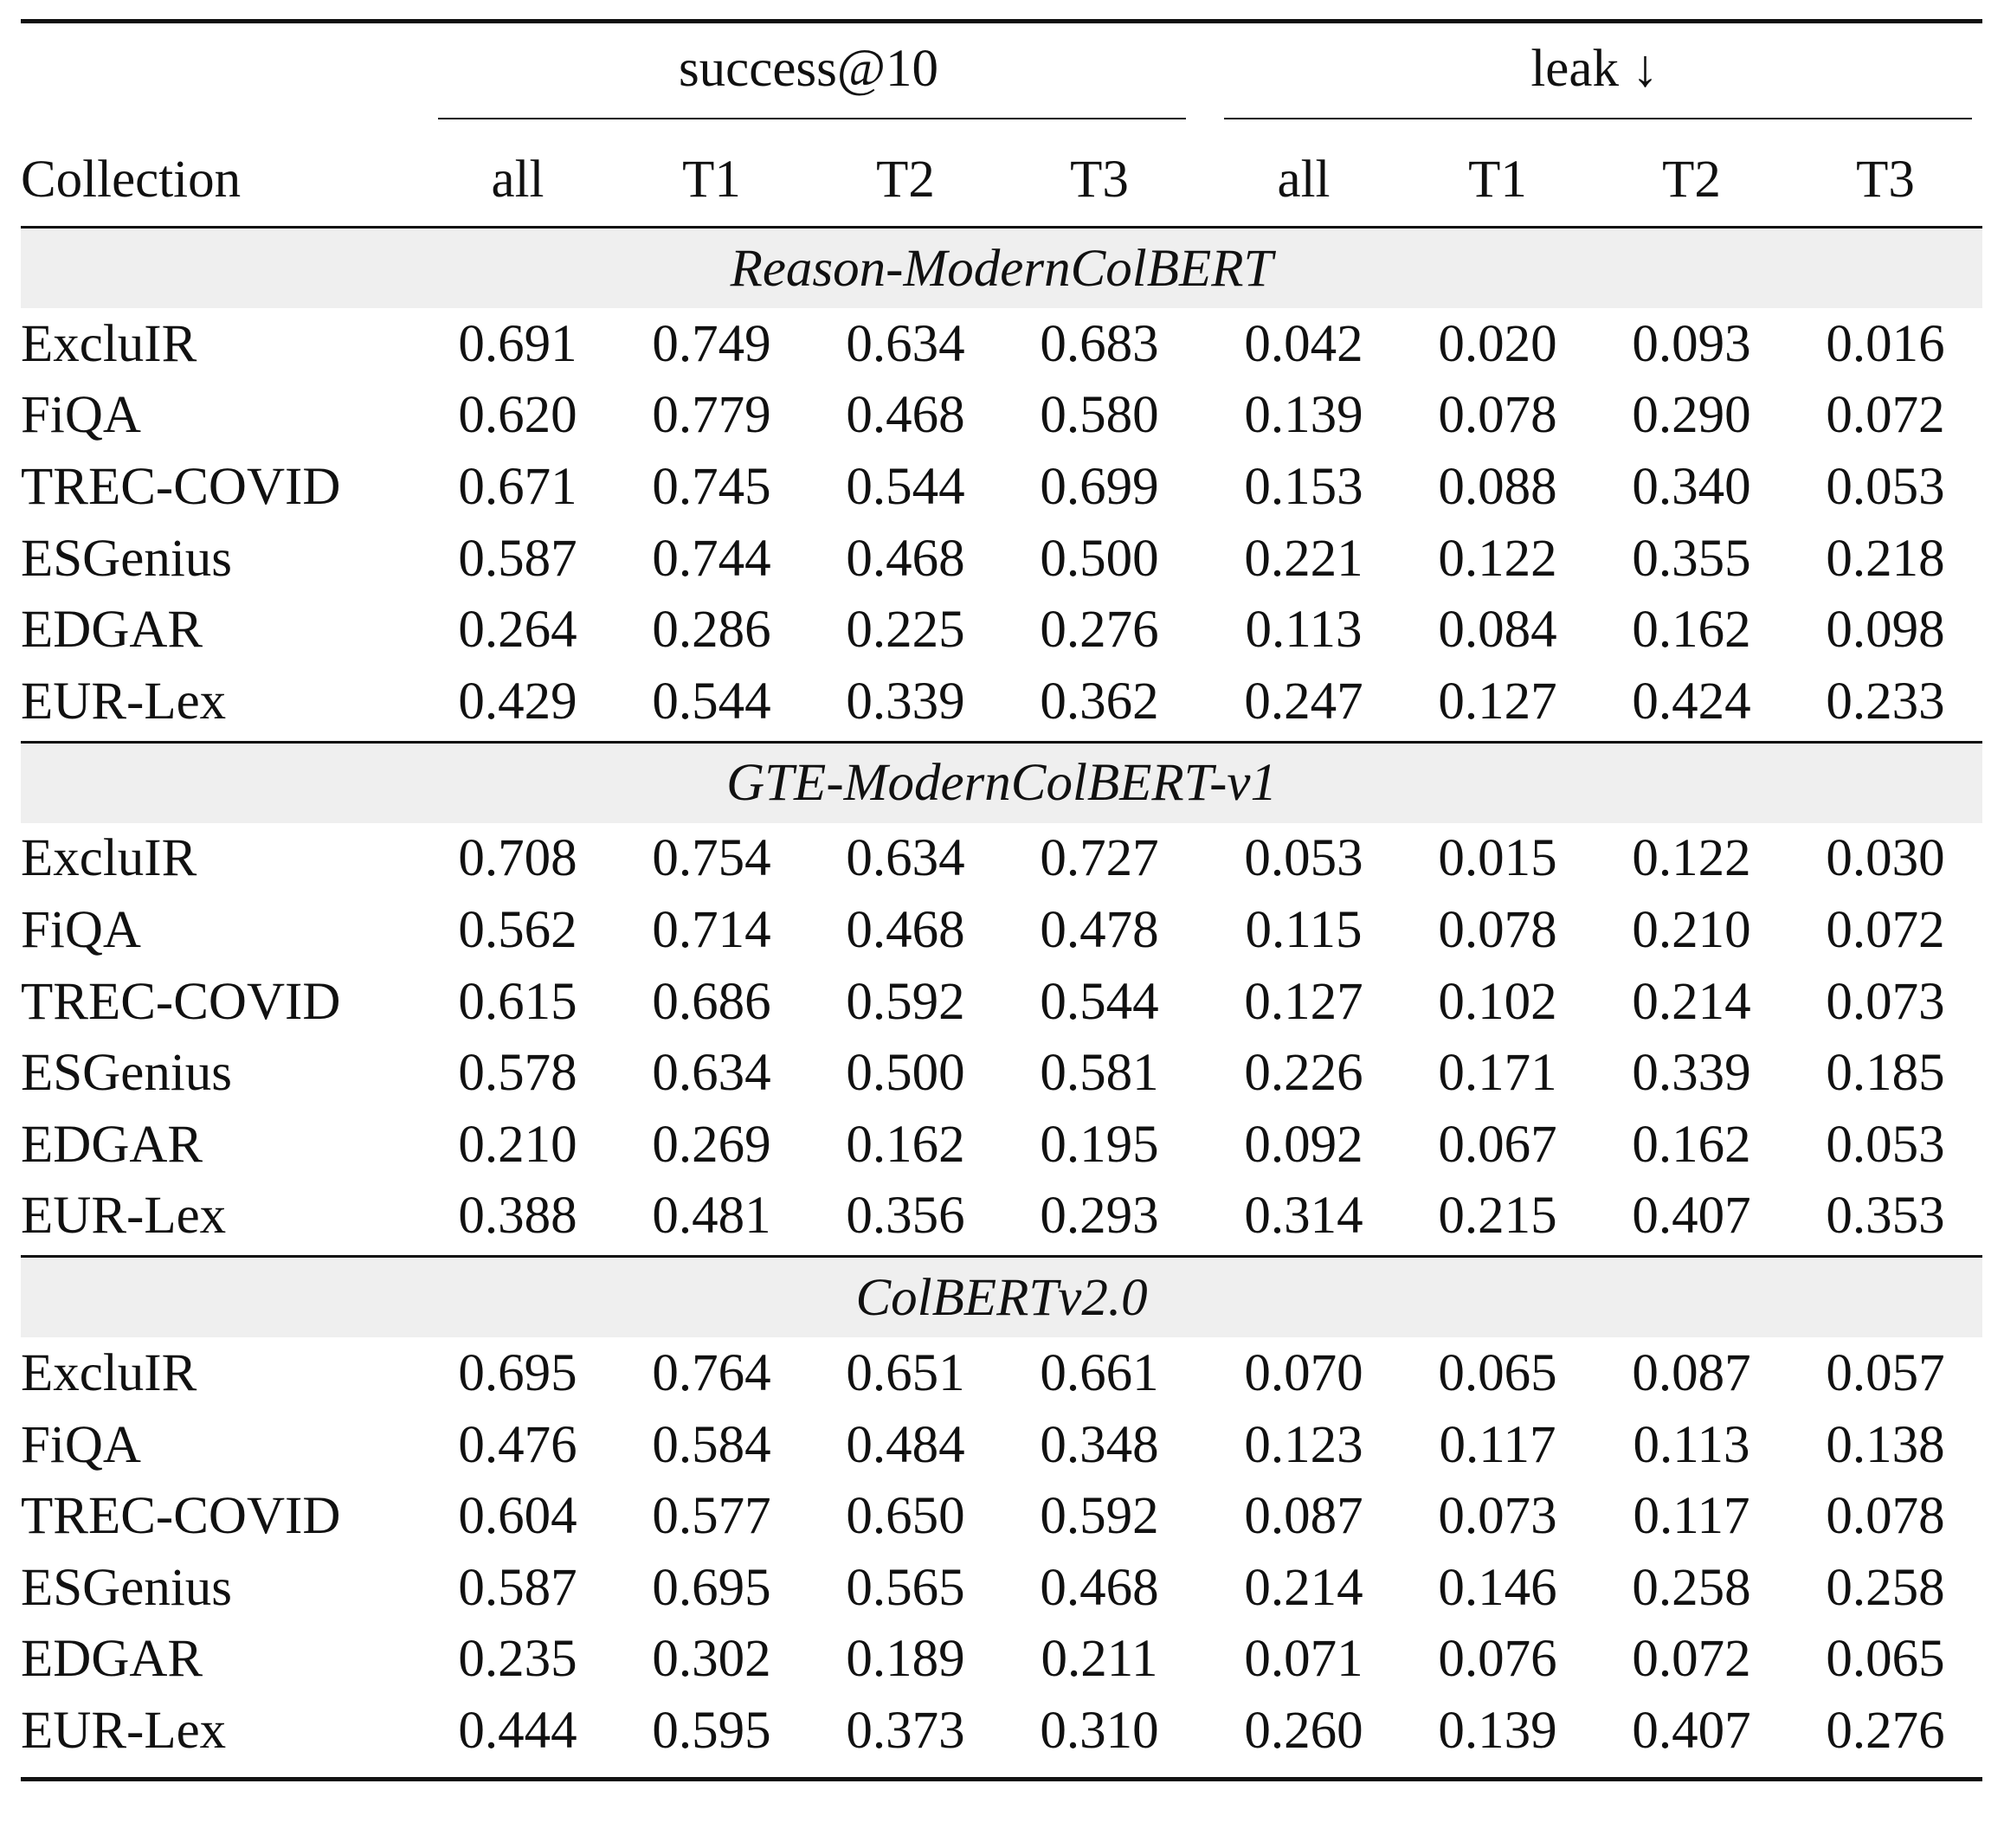 The image size is (2004, 1848). I want to click on success-cell: 0.189, so click(906, 1659).